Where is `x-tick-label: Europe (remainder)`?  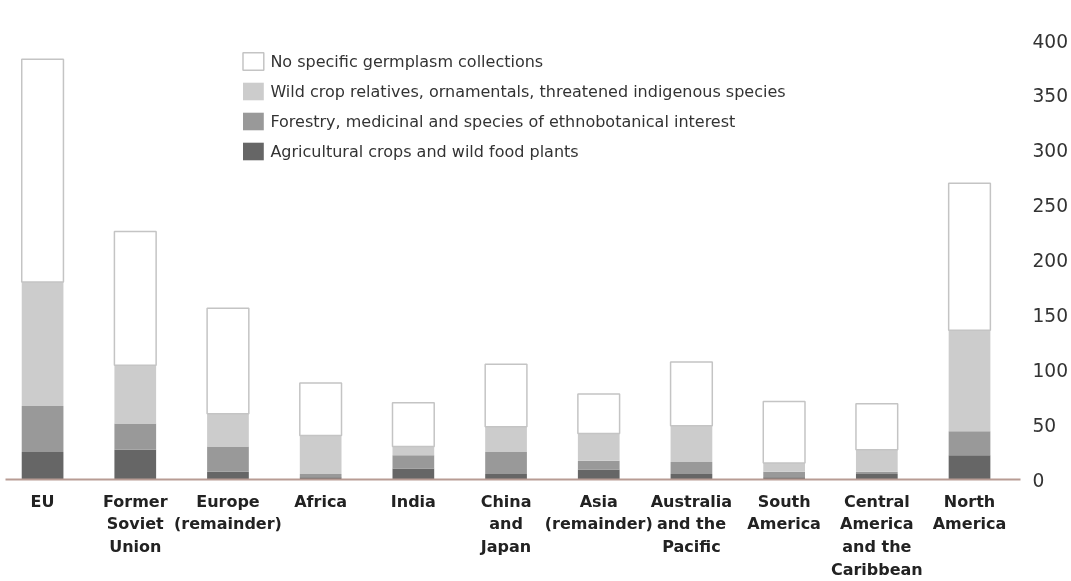
x-tick-label: Europe (remainder) is located at coordinates (228, 512).